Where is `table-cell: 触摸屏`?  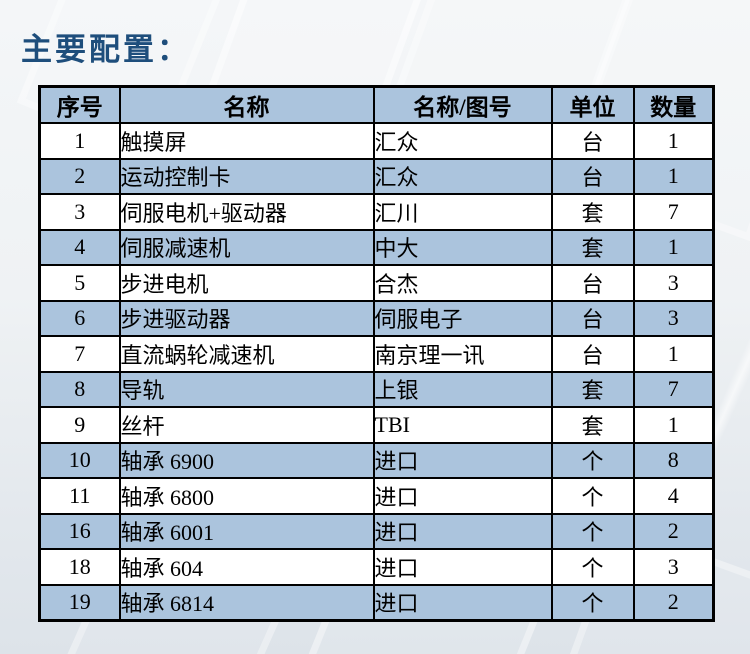
table-cell: 触摸屏 is located at coordinates (246, 141).